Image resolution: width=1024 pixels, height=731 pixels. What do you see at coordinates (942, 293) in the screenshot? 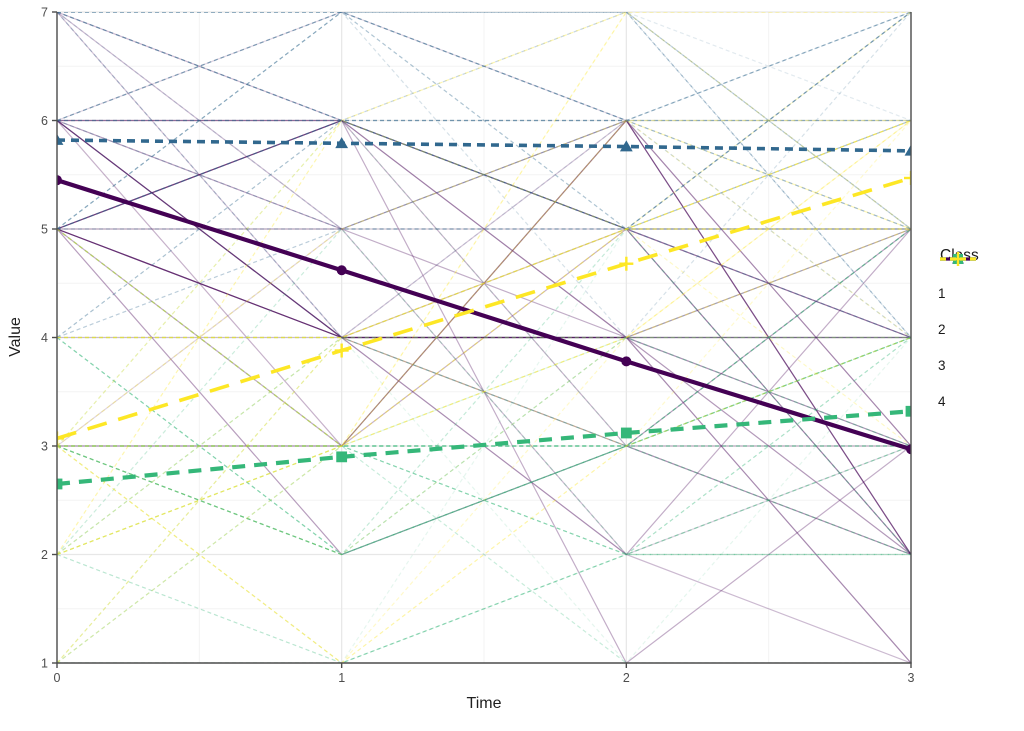
I see `legend-label: 1` at bounding box center [942, 293].